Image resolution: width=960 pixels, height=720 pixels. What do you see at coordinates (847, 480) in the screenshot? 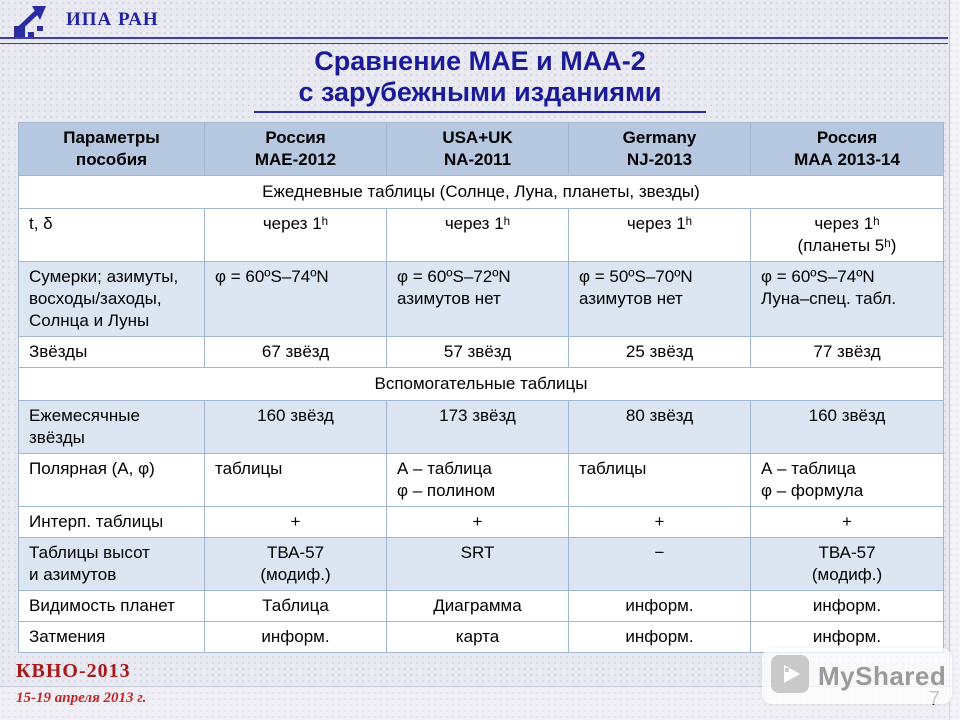
I see `table-cell: А – таблица φ – формула` at bounding box center [847, 480].